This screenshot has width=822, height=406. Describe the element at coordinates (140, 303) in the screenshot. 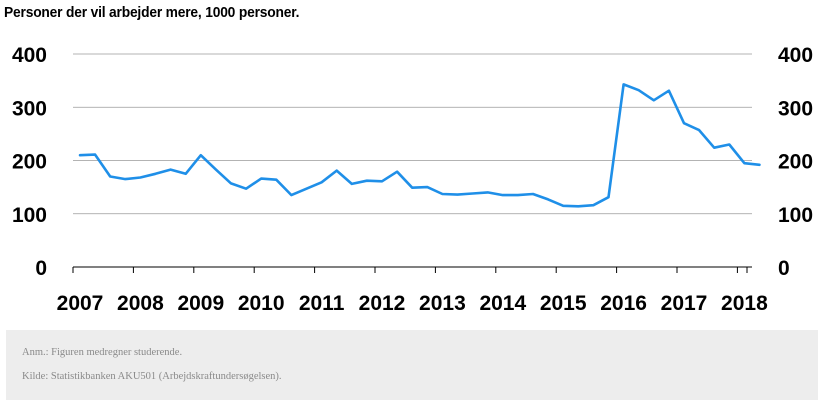

I see `x-tick-label: 2008` at that location.